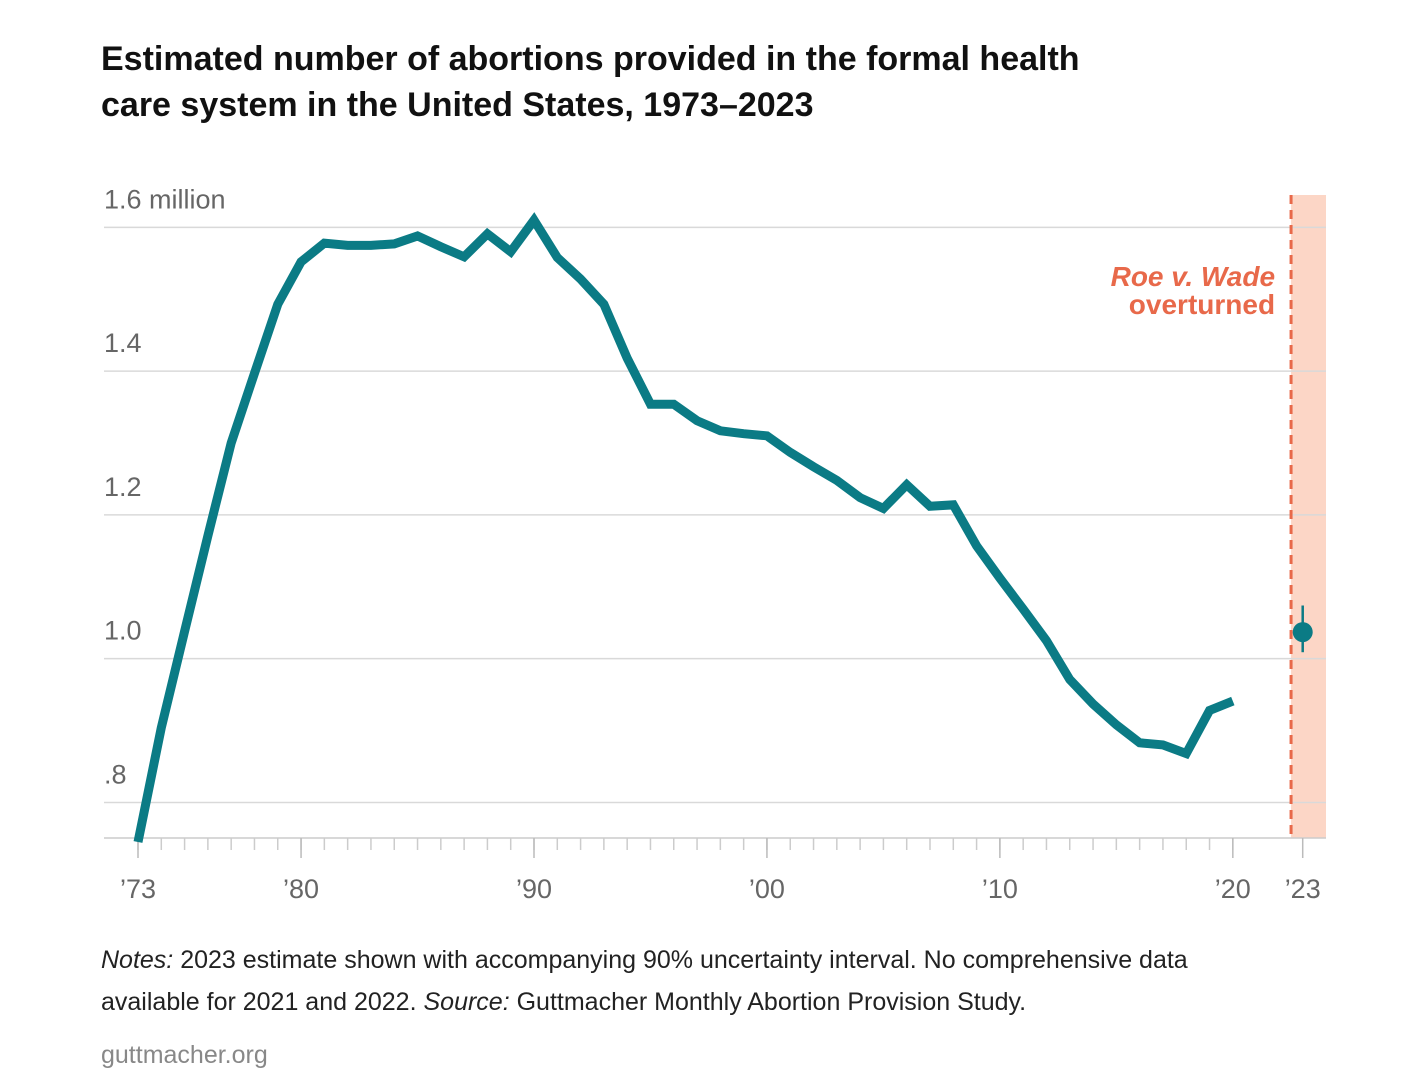  Describe the element at coordinates (466, 1002) in the screenshot. I see `notes-part: Source:` at that location.